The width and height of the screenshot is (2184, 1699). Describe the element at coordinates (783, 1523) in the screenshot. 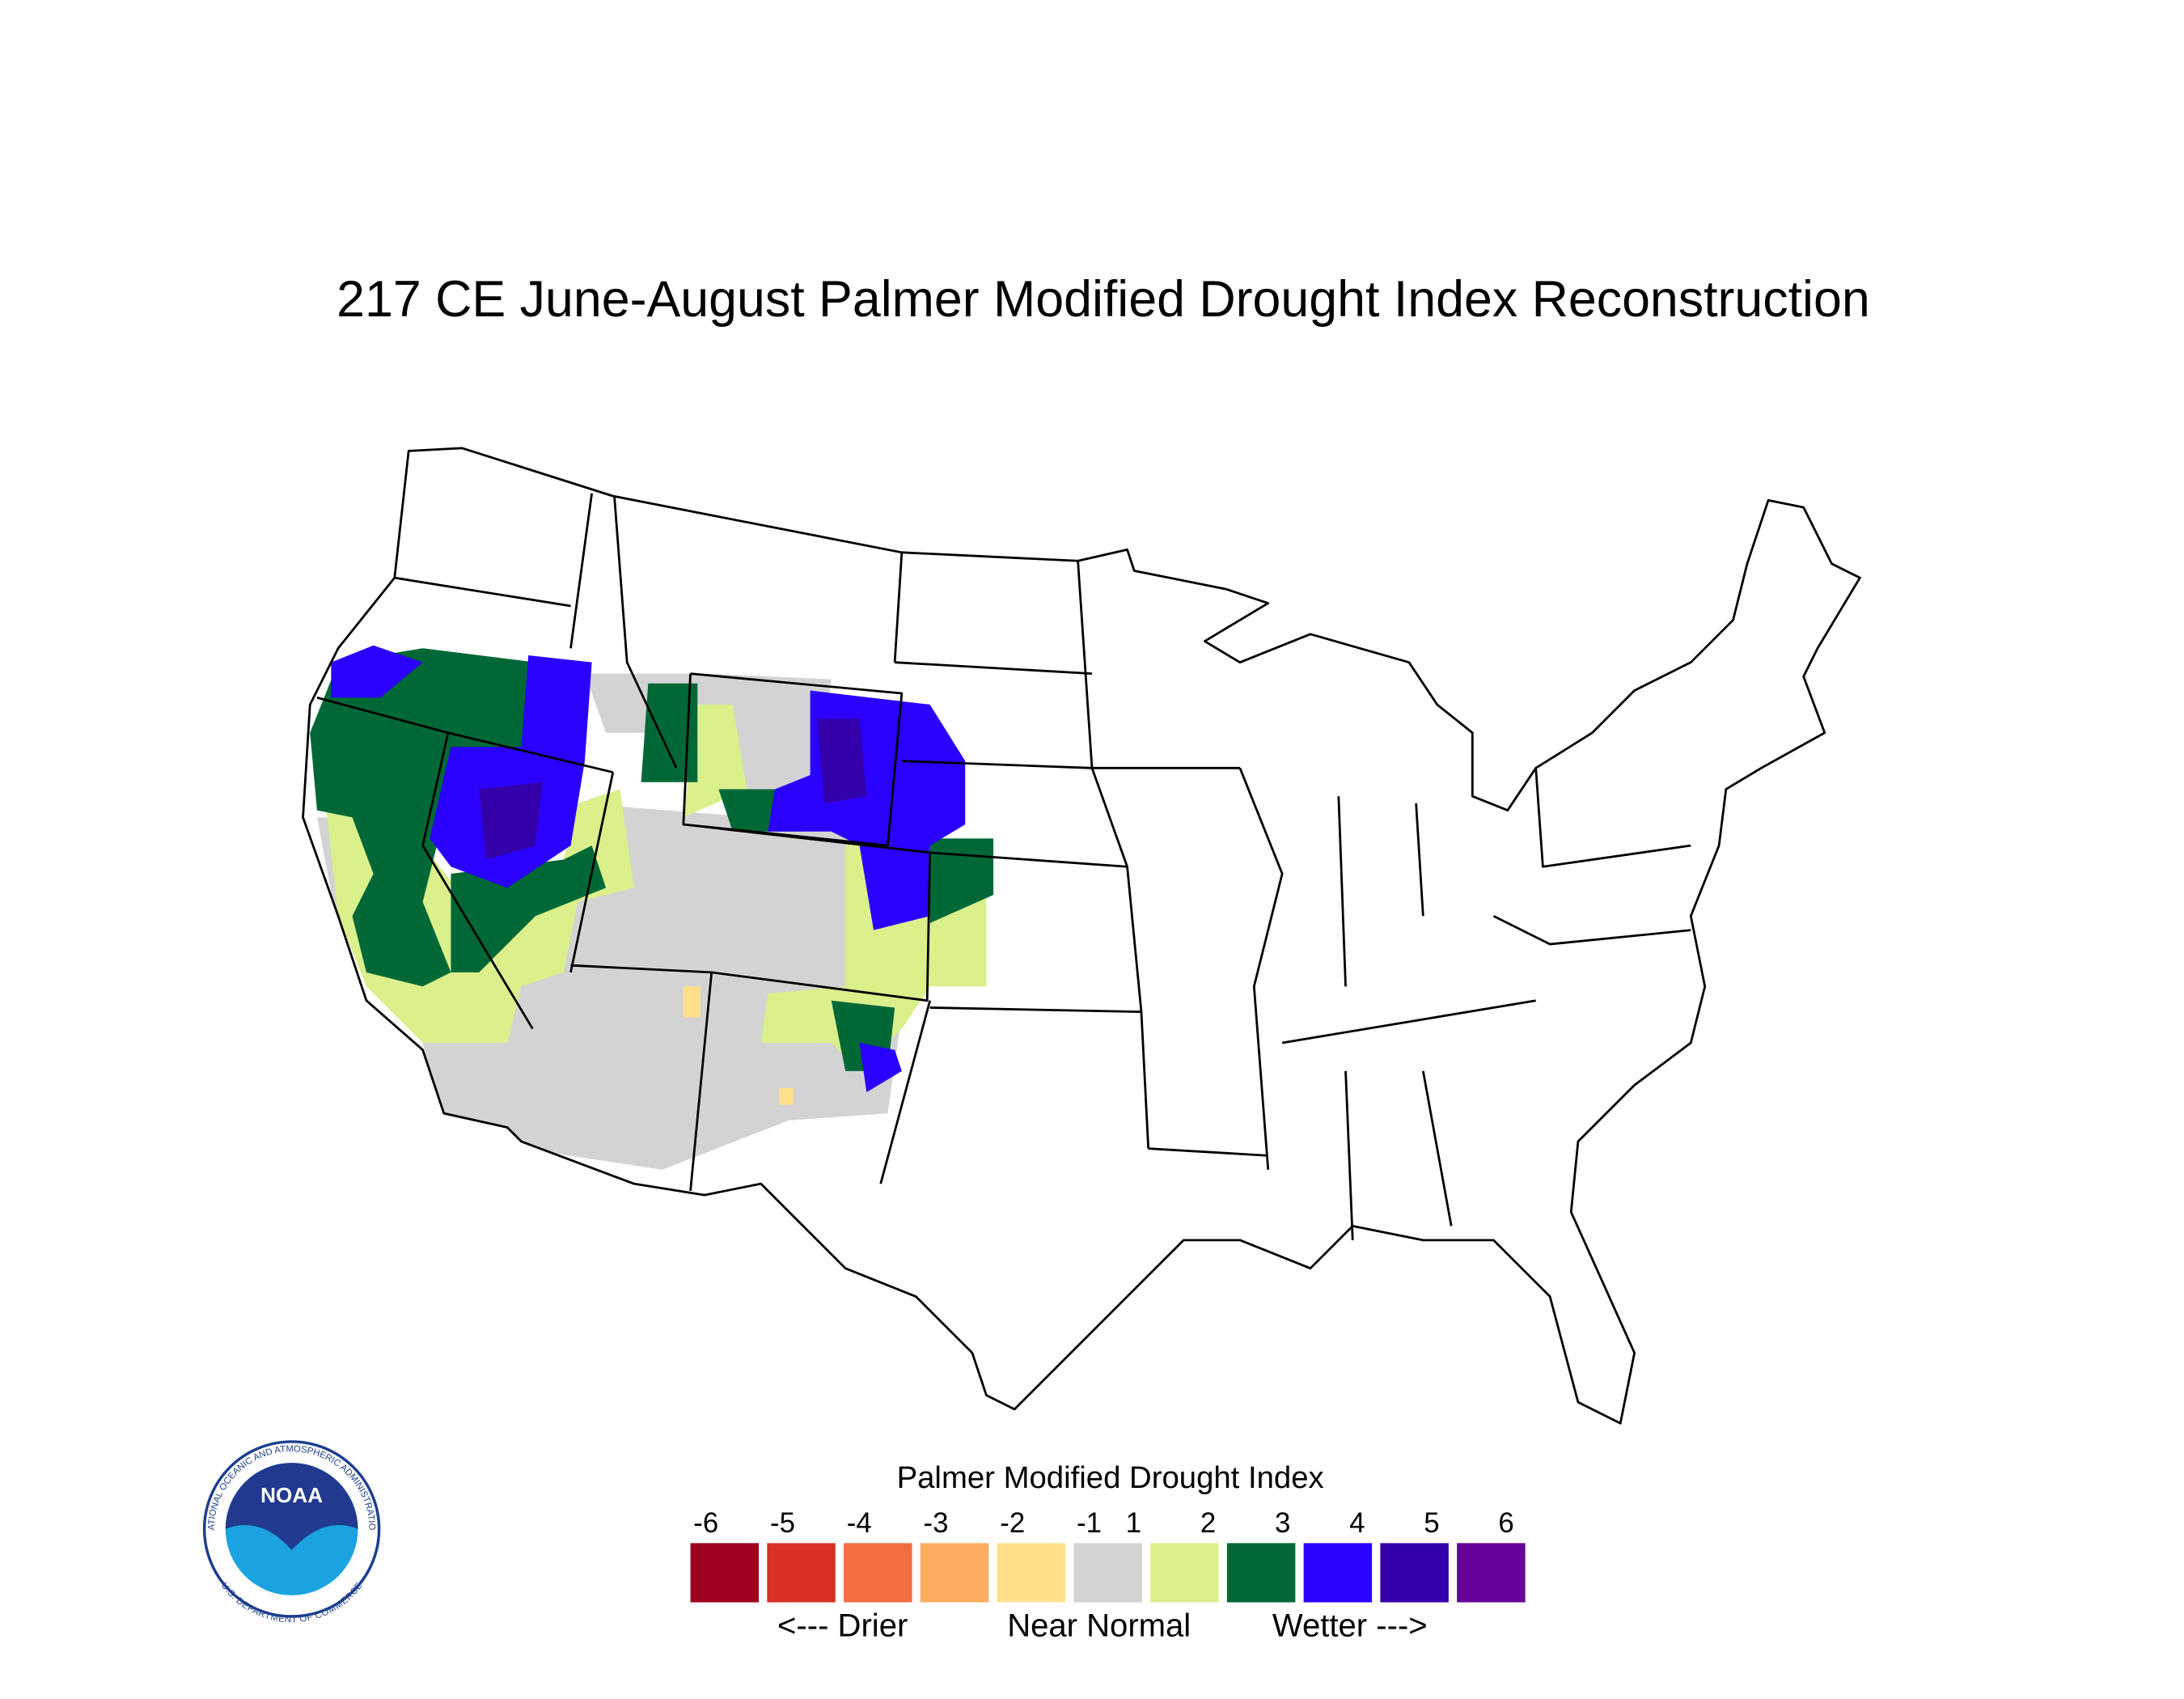

I see `legend-tick-label: -5` at that location.